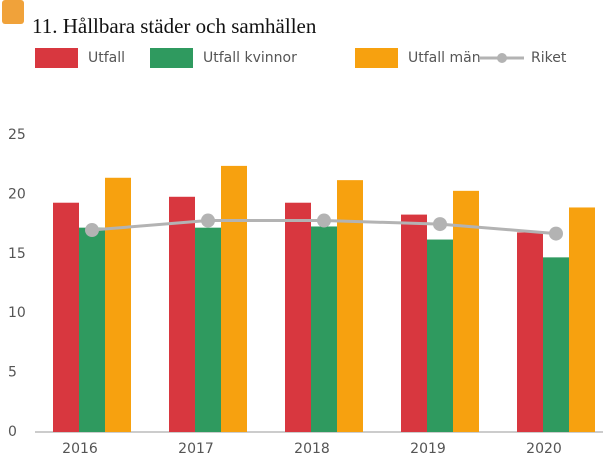  Describe the element at coordinates (196, 449) in the screenshot. I see `x-tick-label: 2017` at that location.